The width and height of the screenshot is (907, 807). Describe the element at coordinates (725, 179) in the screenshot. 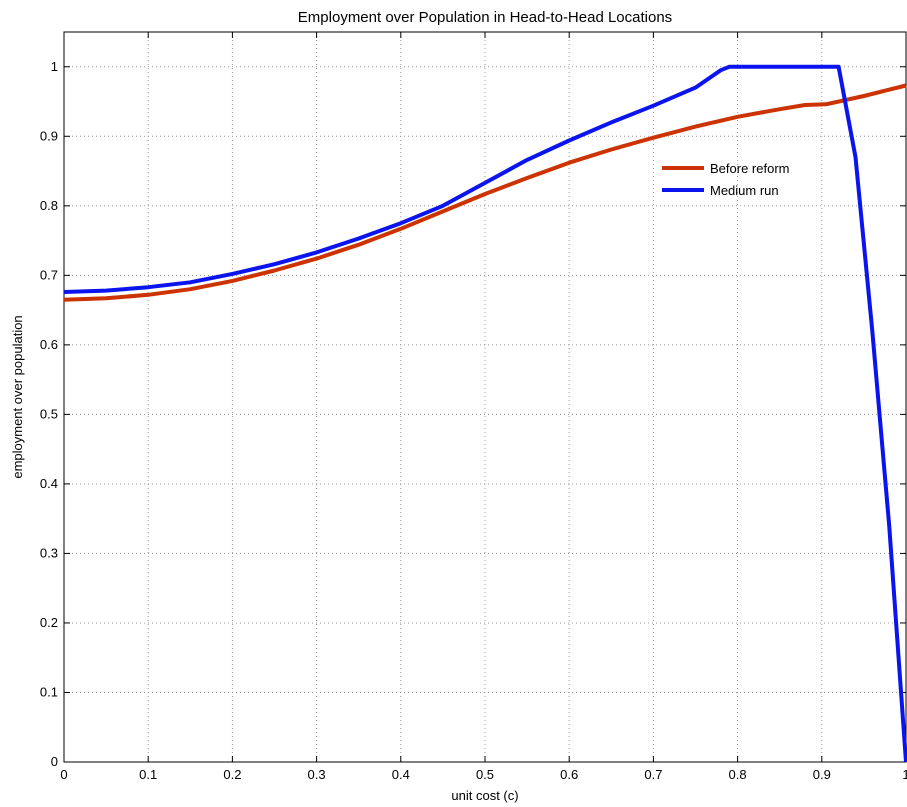

I see `legend: Before reform Medium run` at that location.